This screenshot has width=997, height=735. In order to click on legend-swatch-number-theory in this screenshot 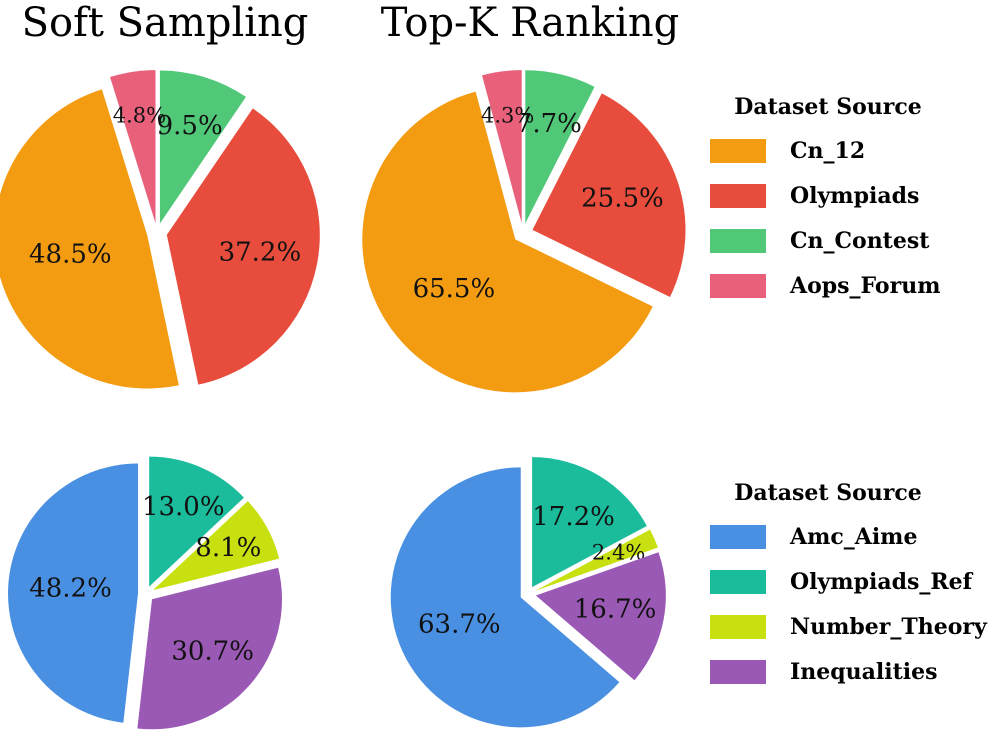, I will do `click(738, 627)`.